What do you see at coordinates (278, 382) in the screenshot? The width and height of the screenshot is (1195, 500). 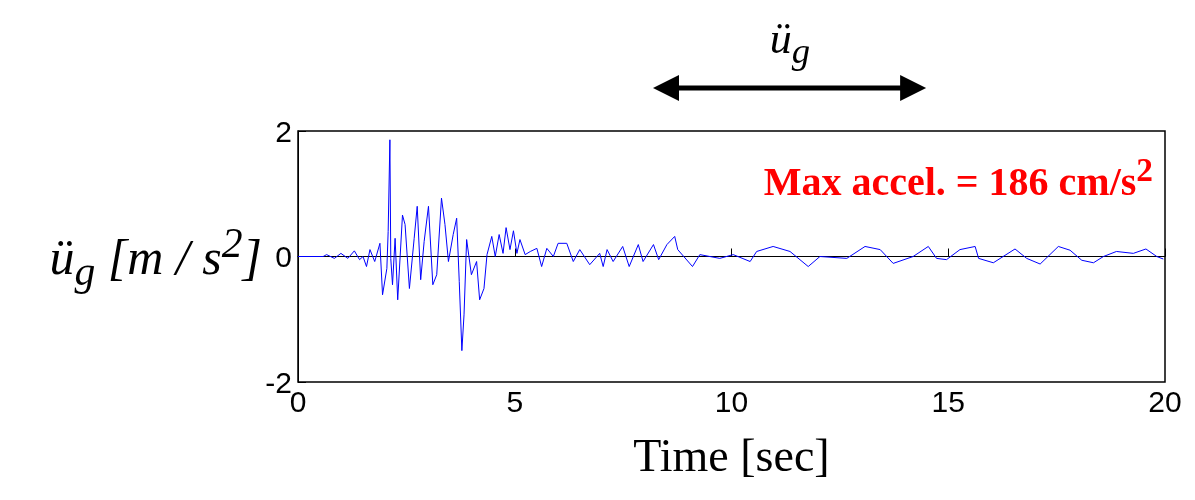 I see `y-tick-label: -2` at bounding box center [278, 382].